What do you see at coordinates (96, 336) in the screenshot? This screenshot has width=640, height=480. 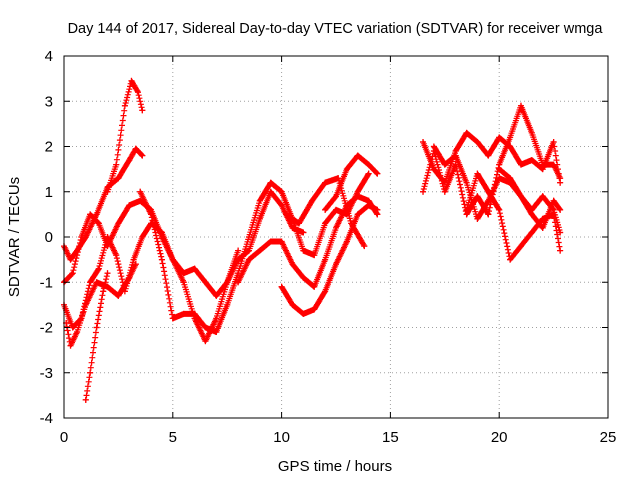 I see `series-sat-f` at bounding box center [96, 336].